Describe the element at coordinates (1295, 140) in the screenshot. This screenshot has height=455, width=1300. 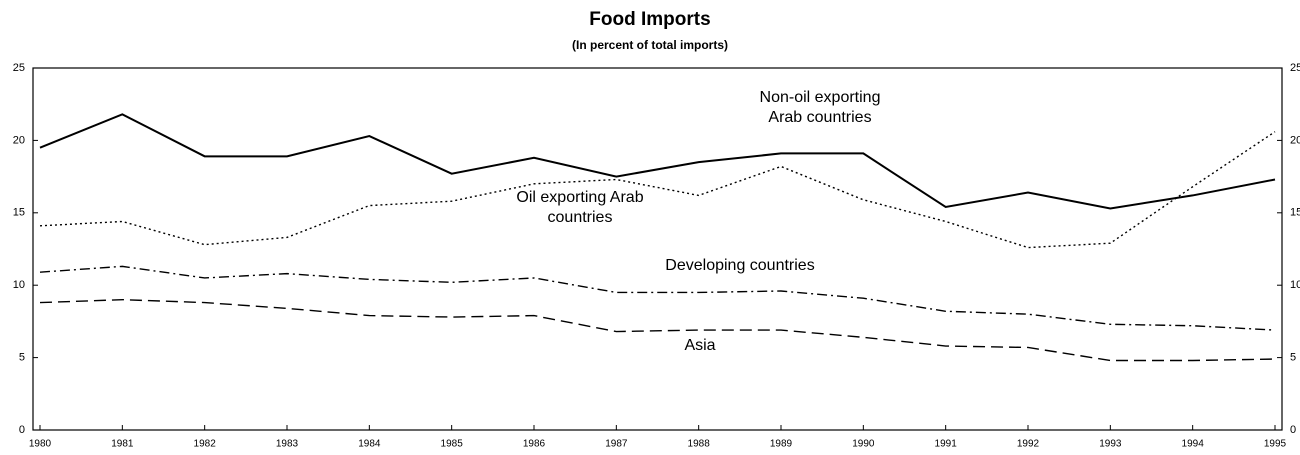
I see `y2-tick-label: 20` at that location.